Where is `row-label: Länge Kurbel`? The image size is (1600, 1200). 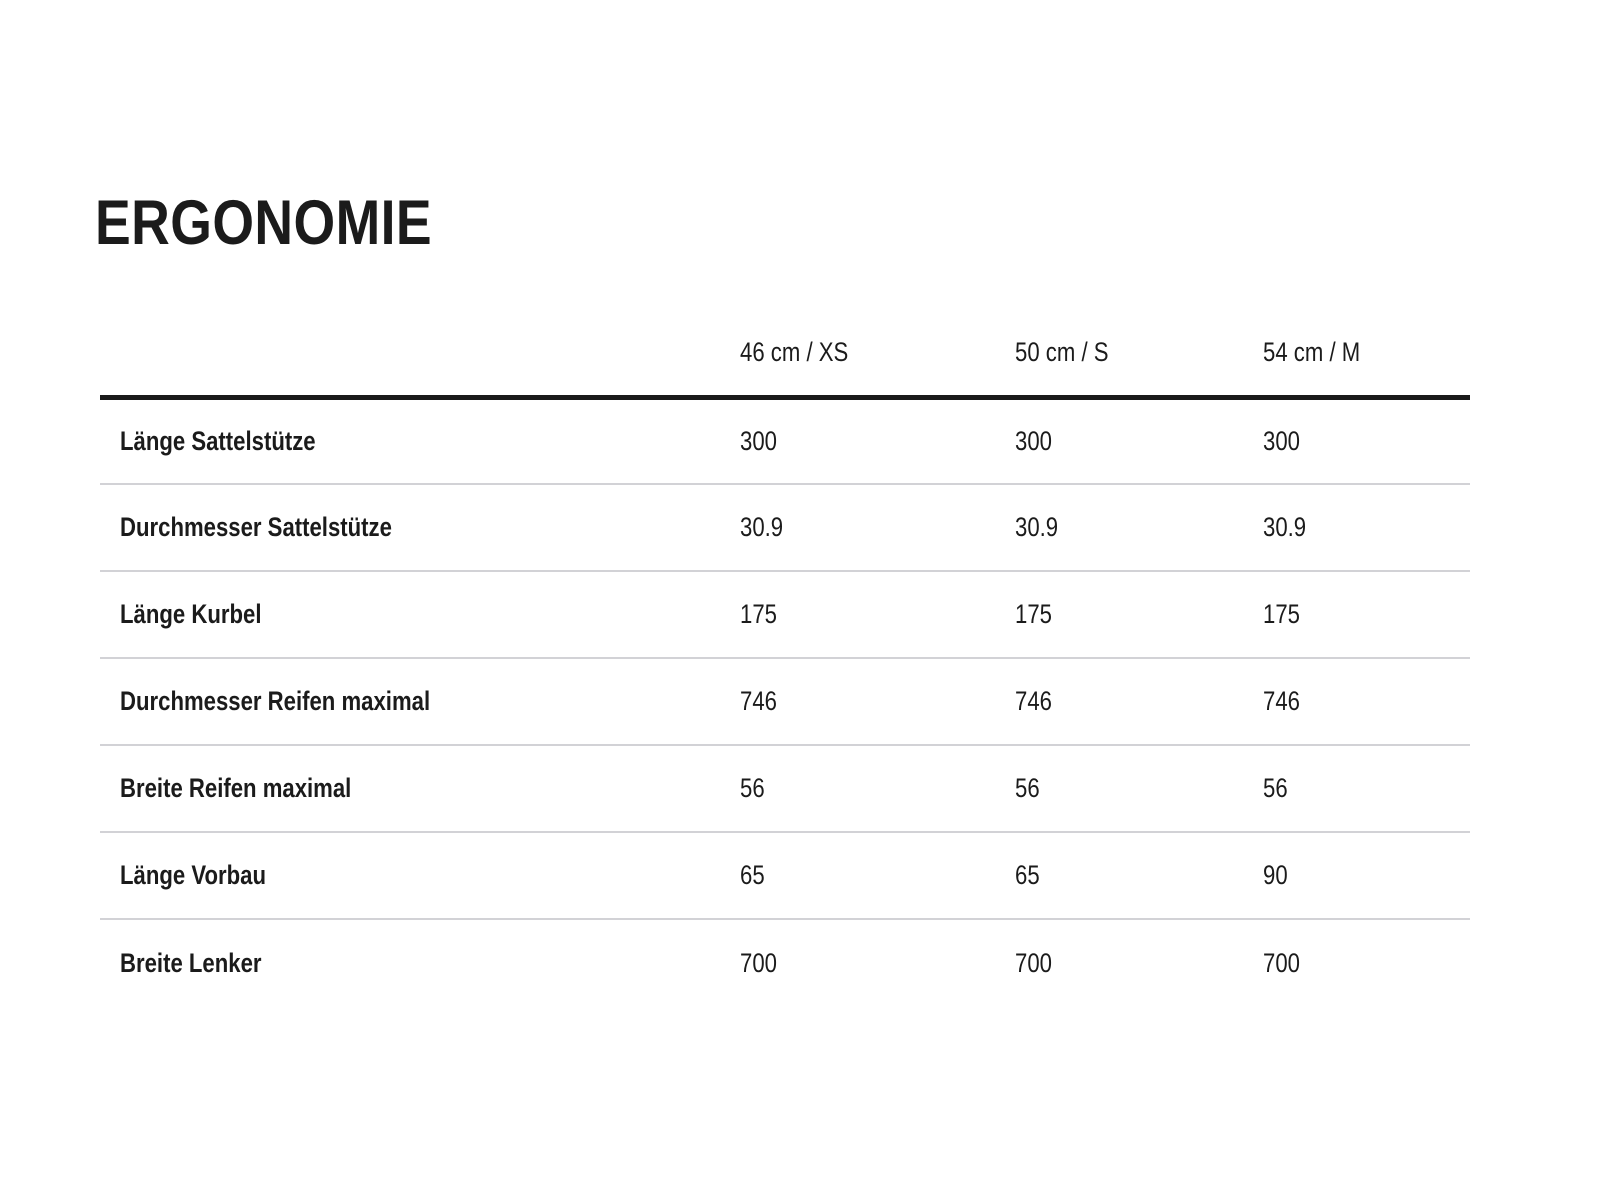 row-label: Länge Kurbel is located at coordinates (191, 614).